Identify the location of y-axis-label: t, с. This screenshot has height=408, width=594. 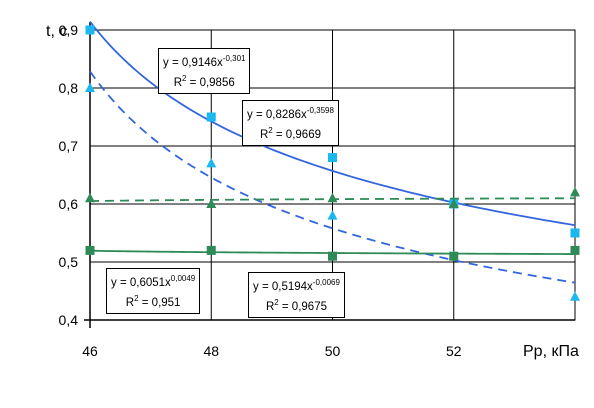
(56, 31).